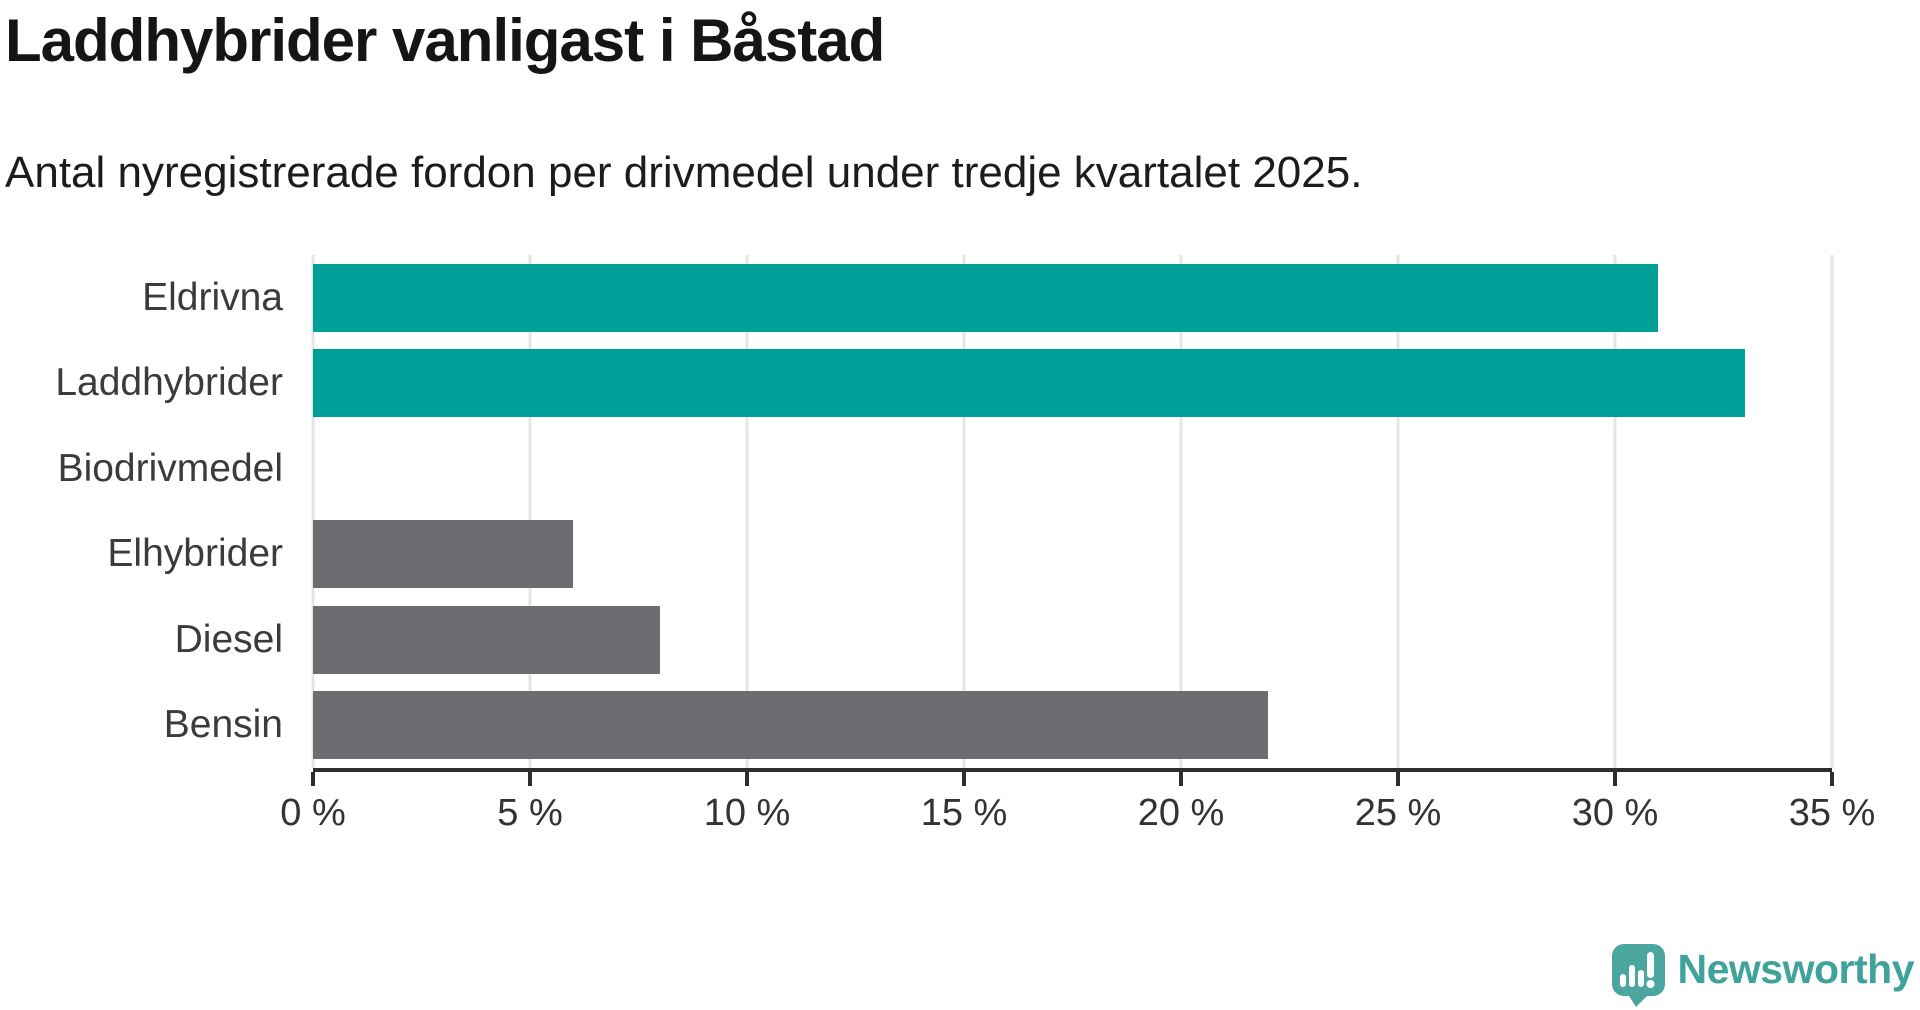 The height and width of the screenshot is (1010, 1920). Describe the element at coordinates (445, 40) in the screenshot. I see `chart-title: Laddhybrider vanligast i Båstad` at that location.